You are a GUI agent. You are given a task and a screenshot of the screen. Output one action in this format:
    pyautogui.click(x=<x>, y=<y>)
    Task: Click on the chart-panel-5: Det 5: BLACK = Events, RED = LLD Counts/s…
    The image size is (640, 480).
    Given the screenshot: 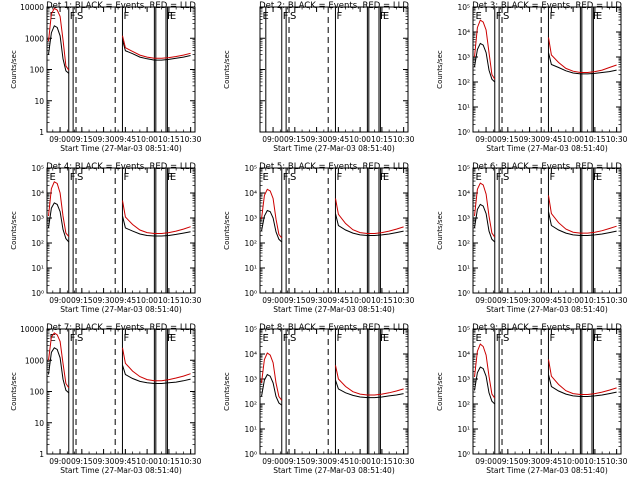 What is the action you would take?
    pyautogui.click(x=319, y=238)
    